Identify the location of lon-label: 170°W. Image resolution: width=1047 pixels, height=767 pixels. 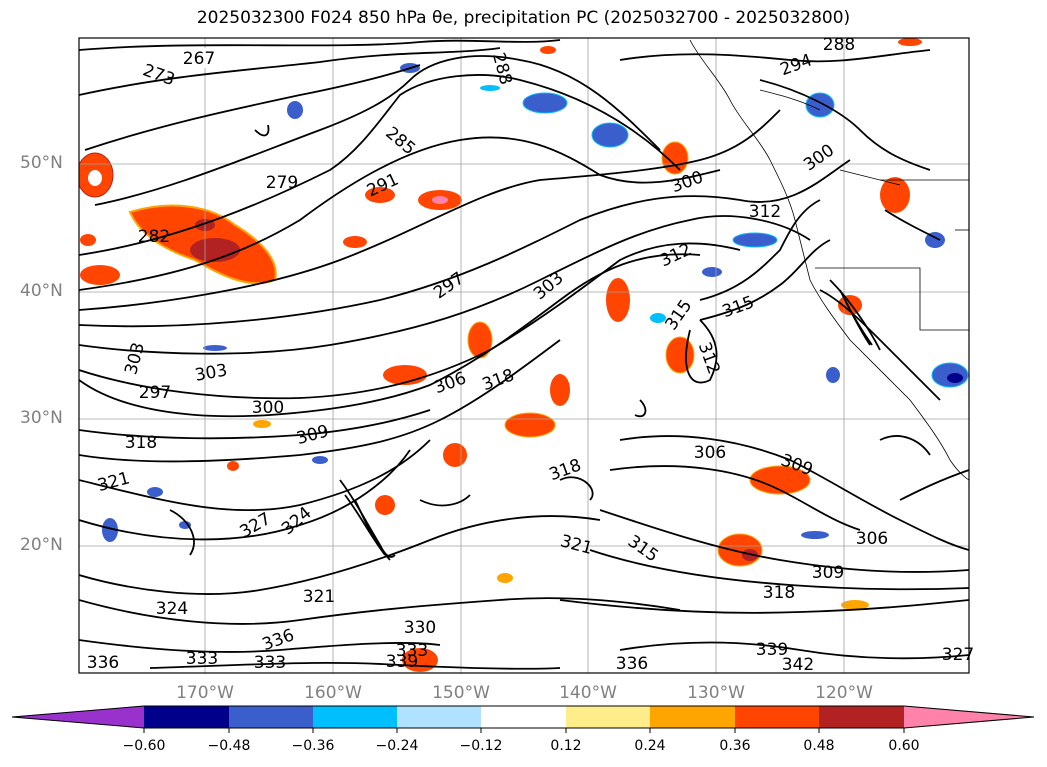
(205, 693).